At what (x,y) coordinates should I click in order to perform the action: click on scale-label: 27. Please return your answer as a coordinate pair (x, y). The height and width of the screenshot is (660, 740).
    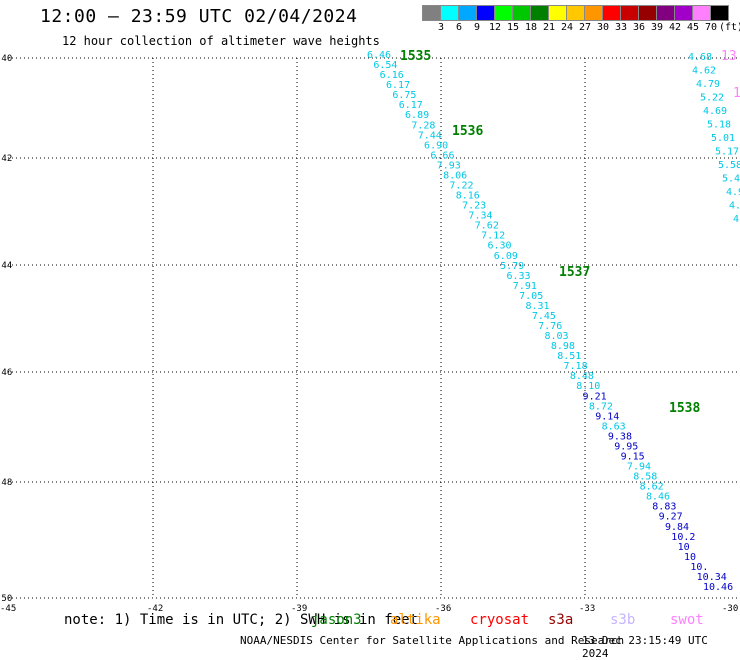
    Looking at the image, I should click on (585, 27).